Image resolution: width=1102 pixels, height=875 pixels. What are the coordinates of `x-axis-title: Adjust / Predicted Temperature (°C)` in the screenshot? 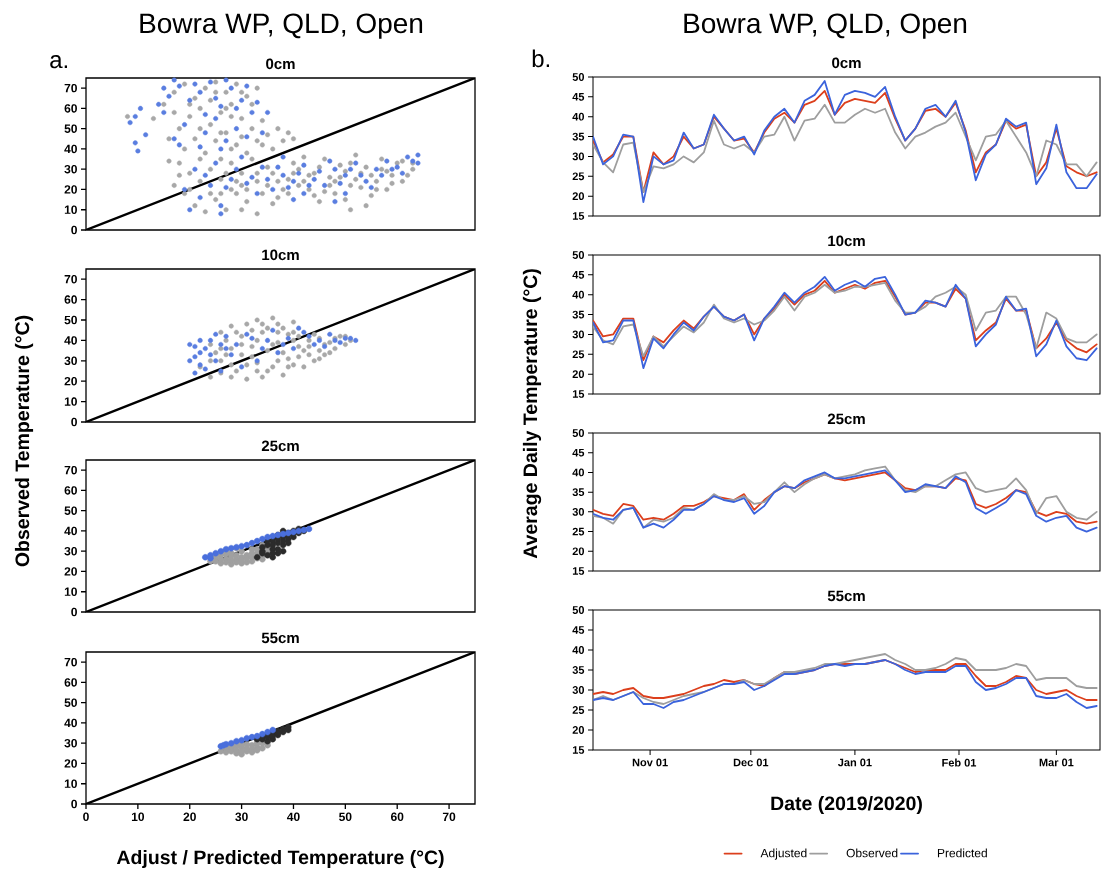 It's located at (280, 859).